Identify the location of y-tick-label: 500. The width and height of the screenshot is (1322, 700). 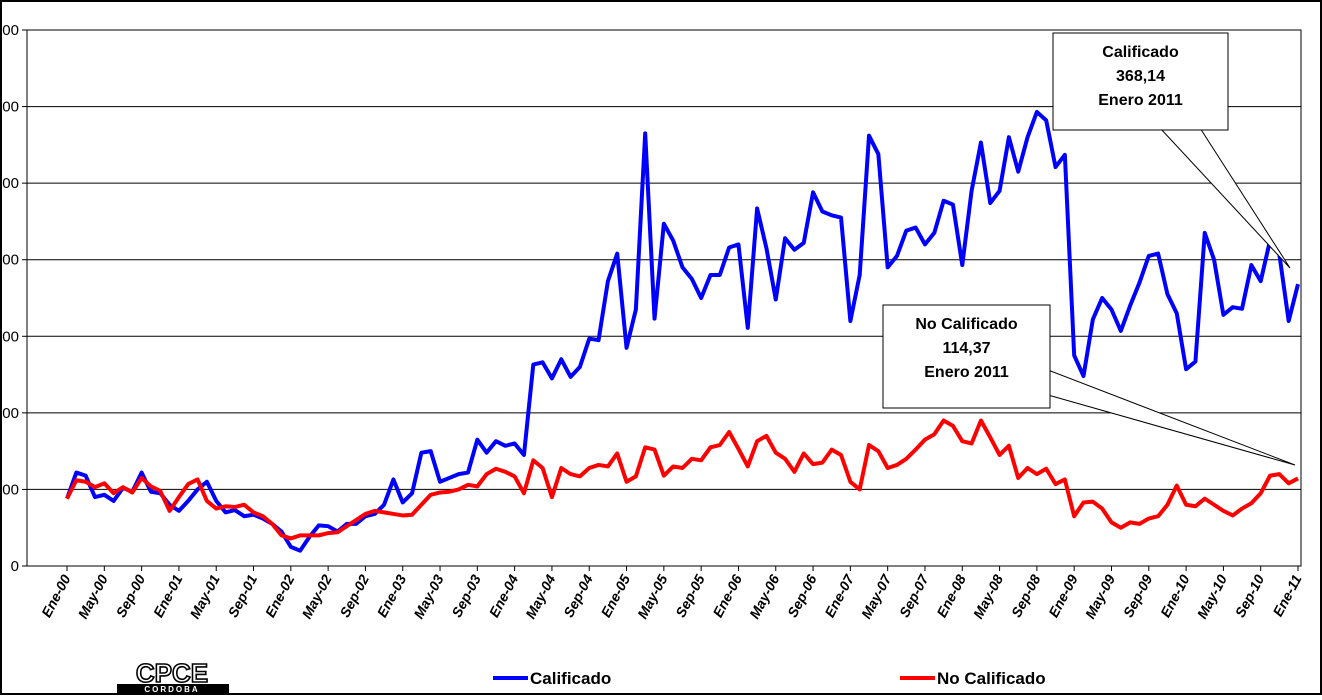
(9, 183).